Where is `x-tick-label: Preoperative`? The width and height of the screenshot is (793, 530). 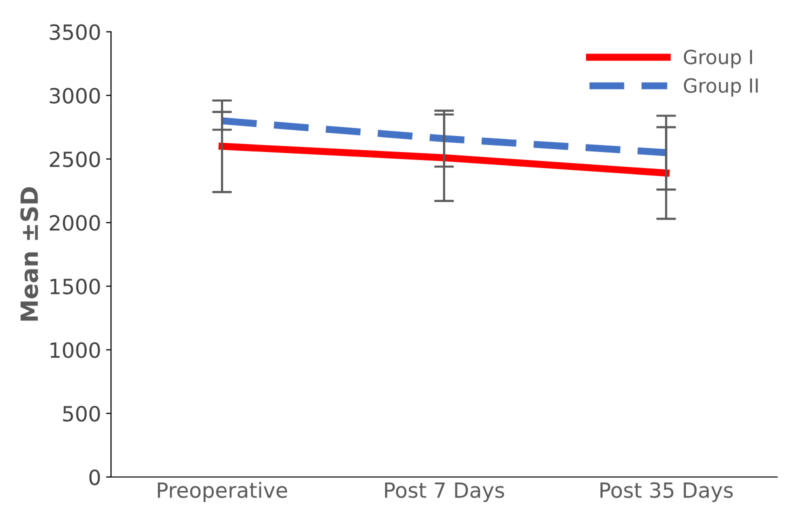
x-tick-label: Preoperative is located at coordinates (223, 492).